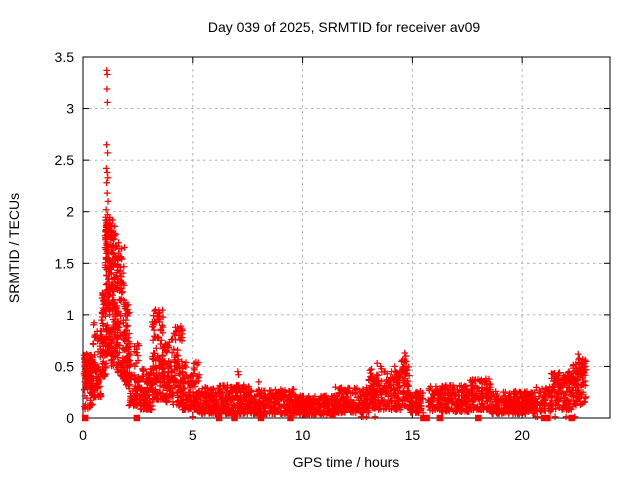 Image resolution: width=640 pixels, height=480 pixels. I want to click on y-tick-label: 1, so click(70, 315).